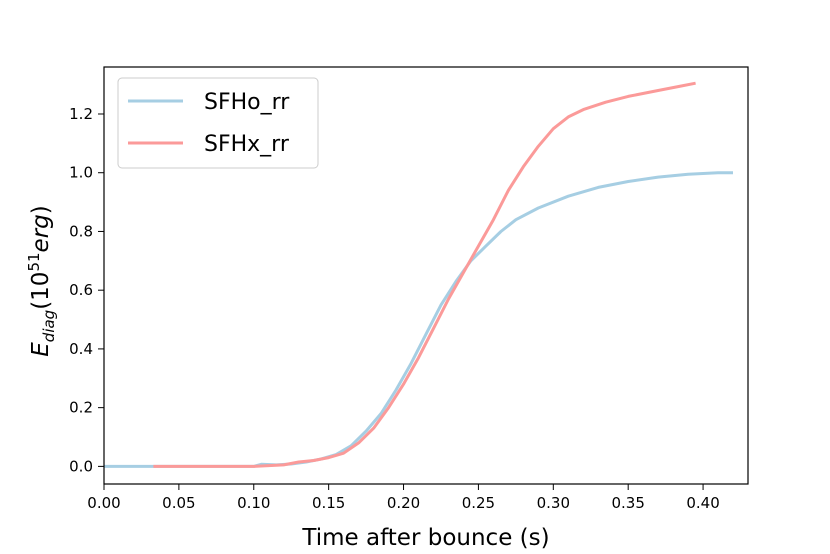  Describe the element at coordinates (81, 349) in the screenshot. I see `y-tick-label: 0.4` at that location.